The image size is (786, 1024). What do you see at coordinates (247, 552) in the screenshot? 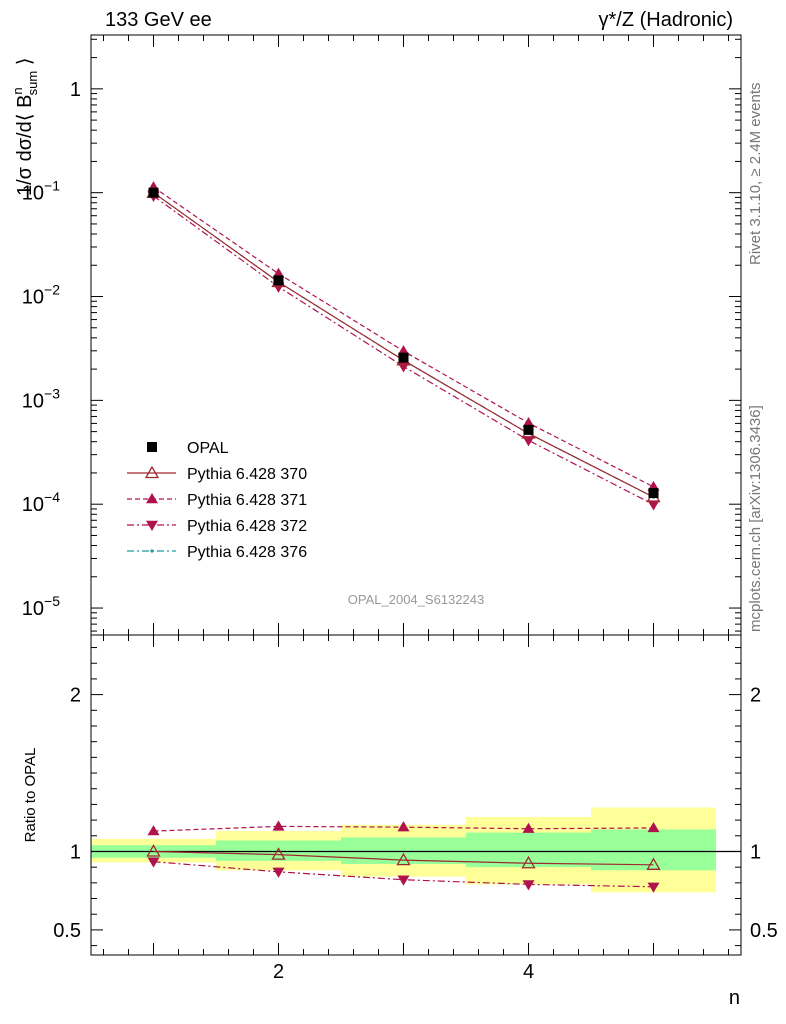
I see `legend-label: Pythia 6.428 376` at bounding box center [247, 552].